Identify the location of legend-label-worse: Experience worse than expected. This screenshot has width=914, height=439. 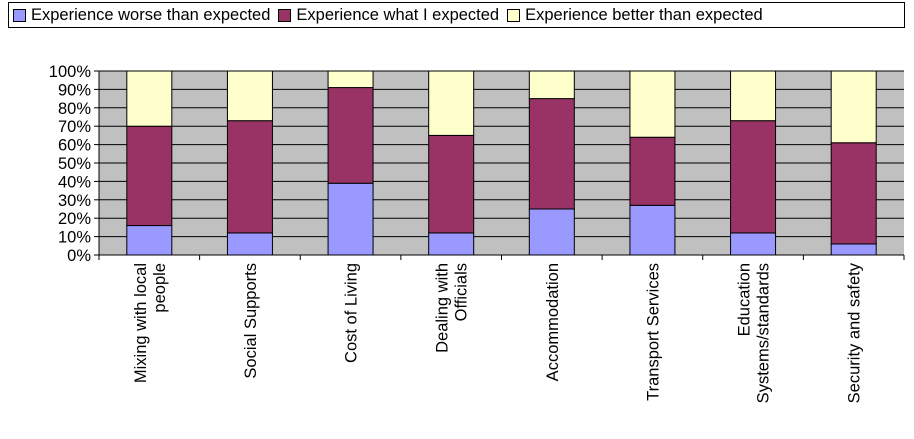
(151, 14).